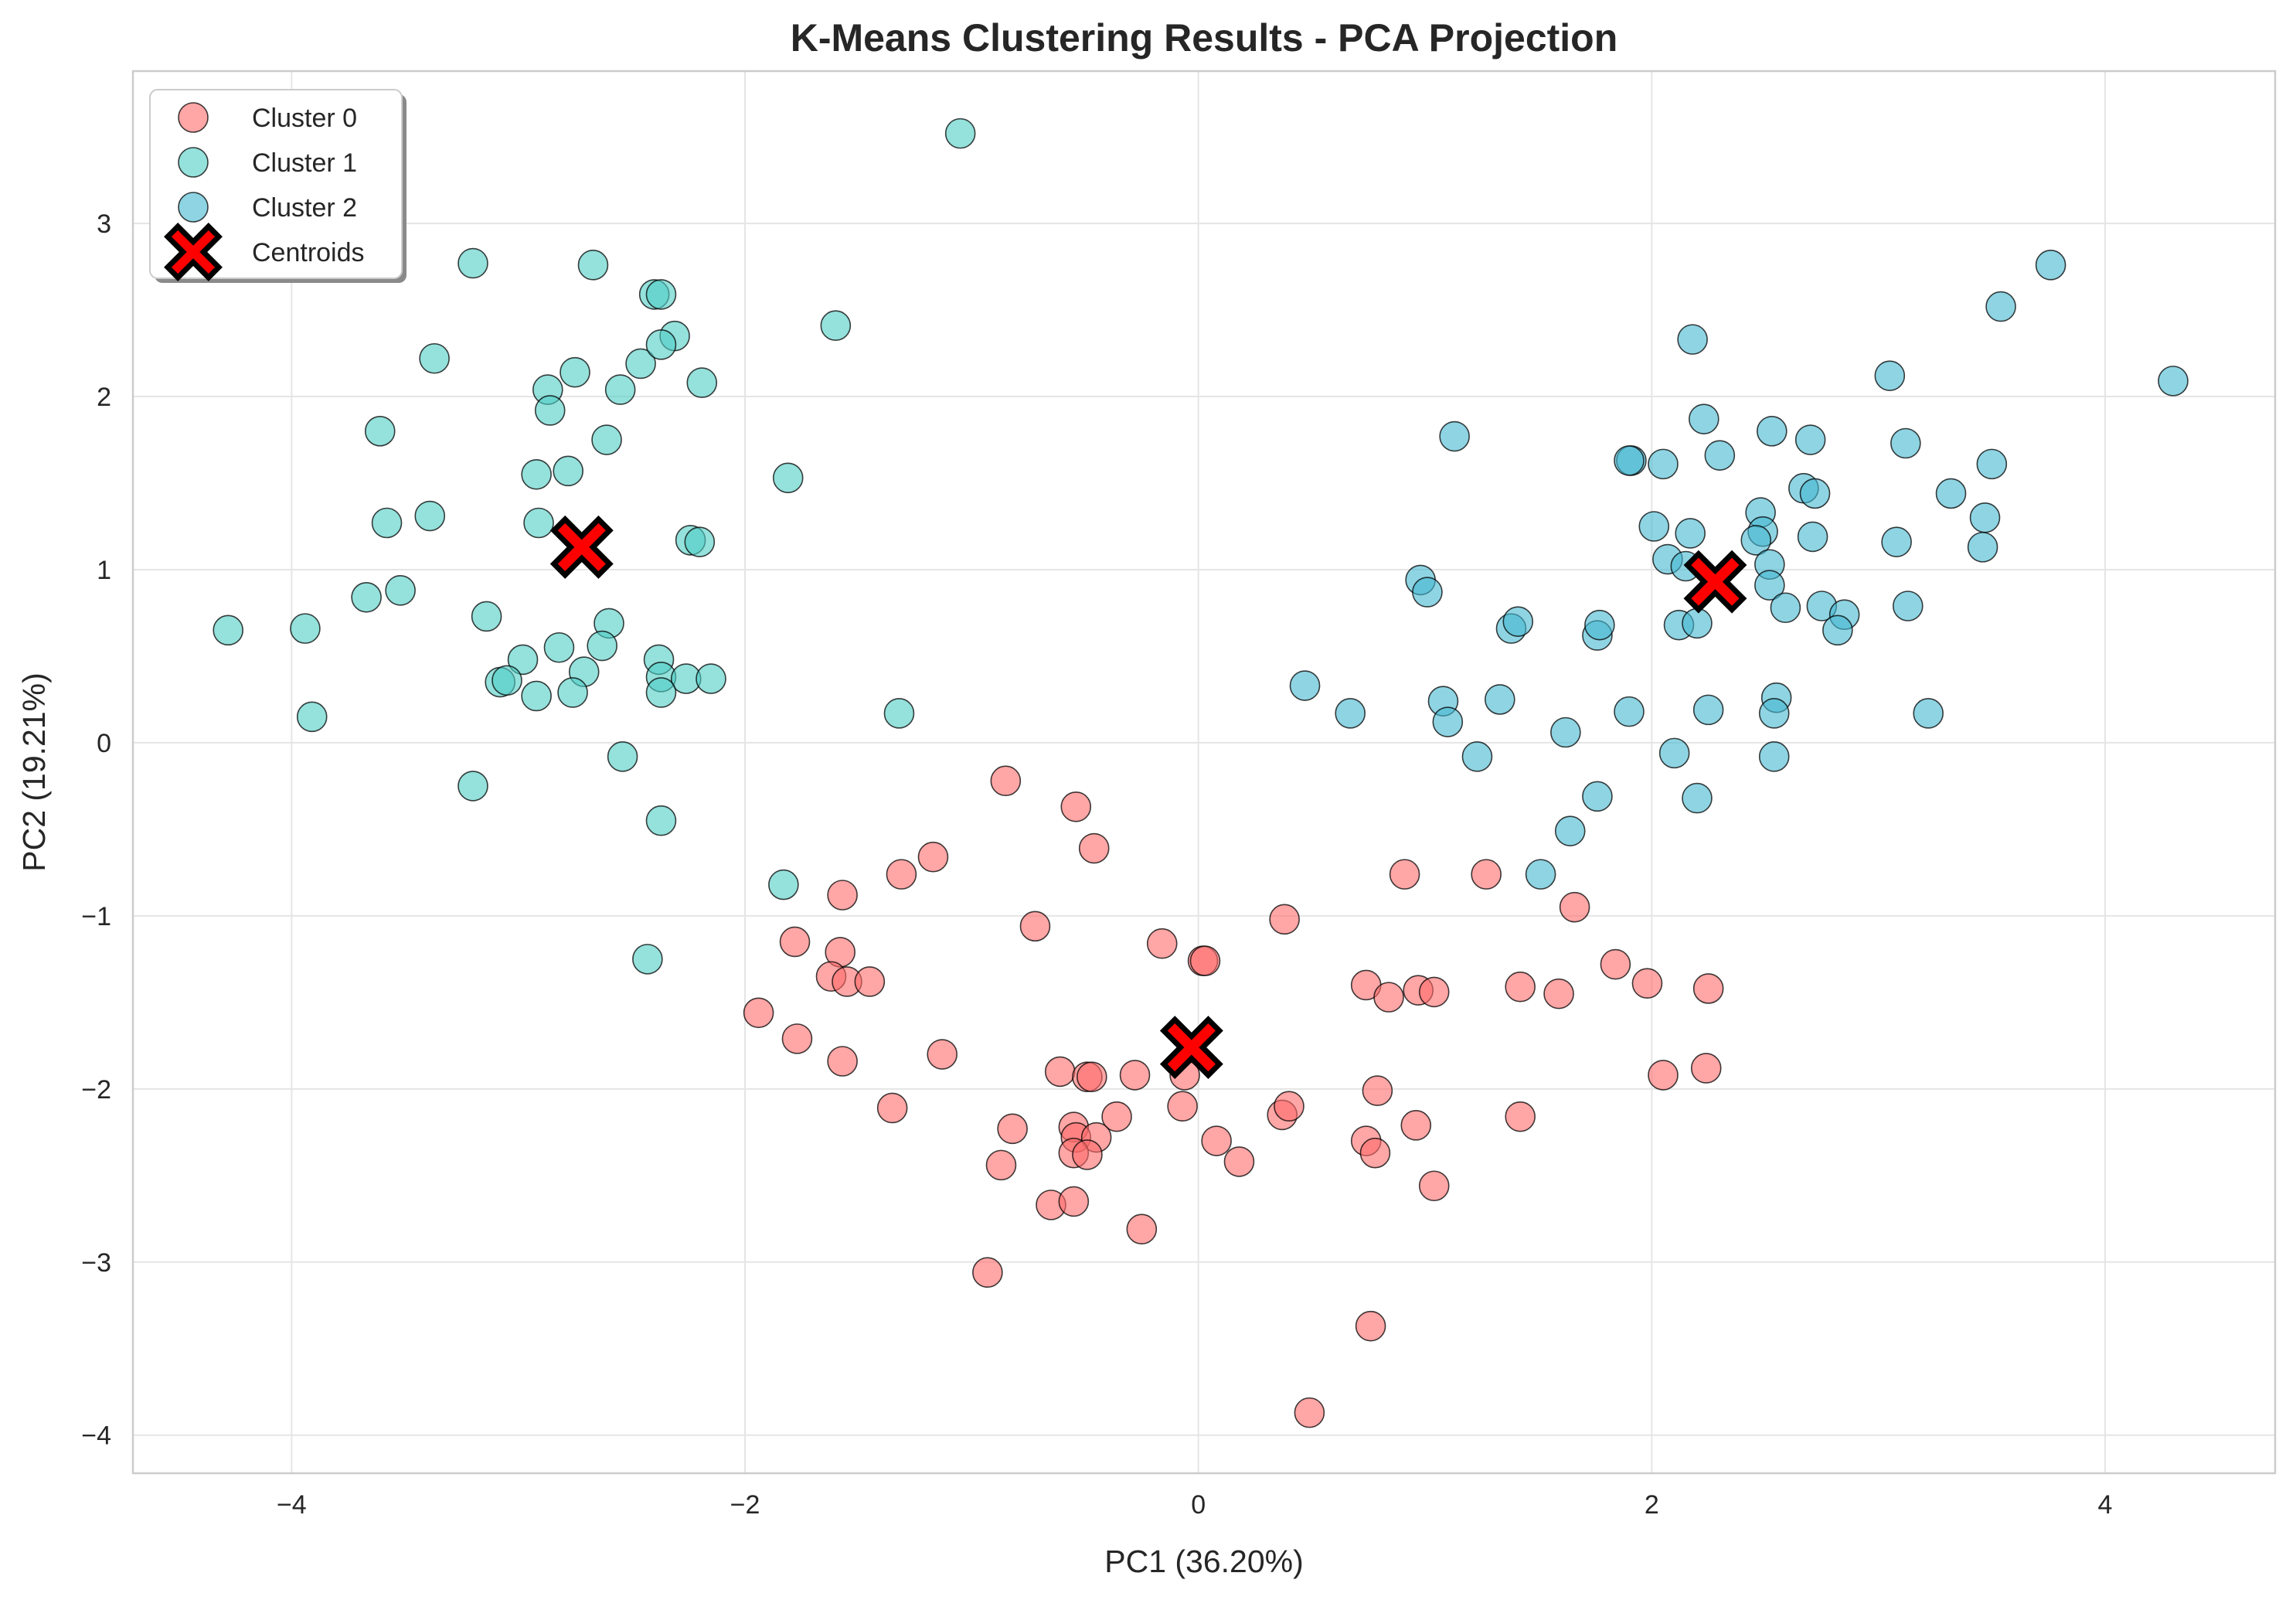  Describe the element at coordinates (1198, 1505) in the screenshot. I see `x-tick-label: 0` at that location.